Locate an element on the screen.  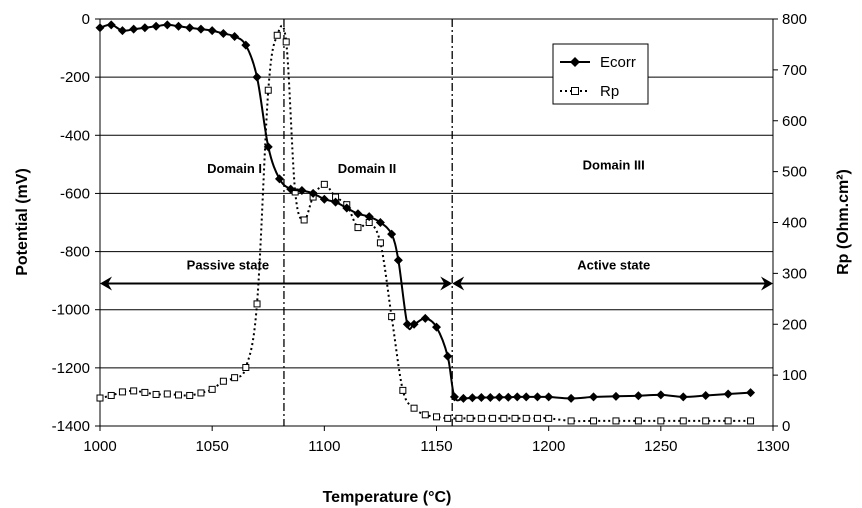
state-arrows is located at coordinates (436, 283).